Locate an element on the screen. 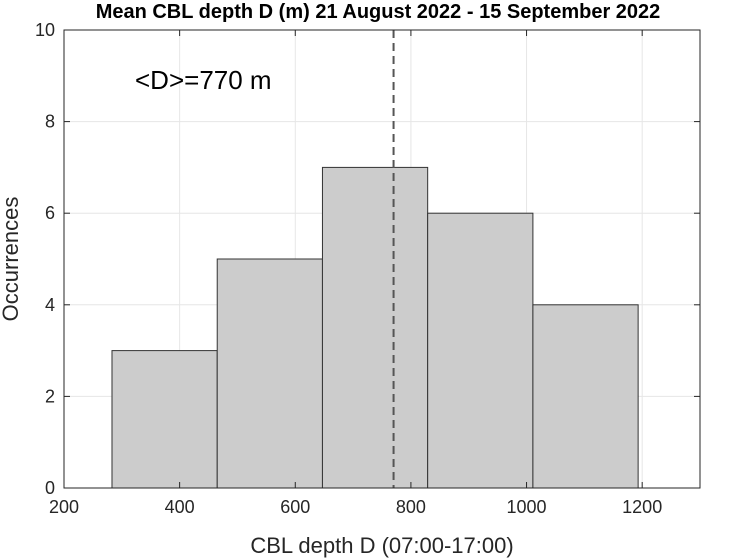  x-tick-label: 200 is located at coordinates (64, 507).